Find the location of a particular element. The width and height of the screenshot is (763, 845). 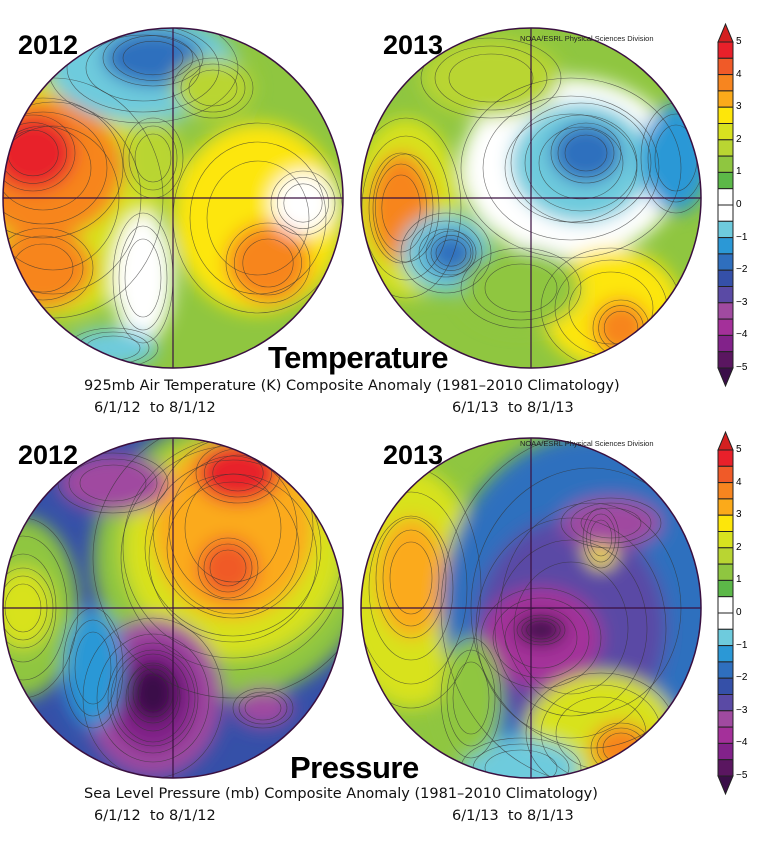

pressure-date-left: 6/1/12 to 8/1/12 is located at coordinates (155, 816).